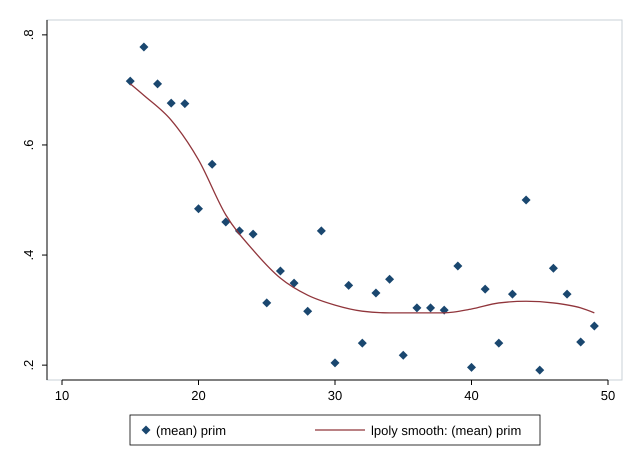 Image resolution: width=635 pixels, height=464 pixels. Describe the element at coordinates (446, 430) in the screenshot. I see `legend-label: lpoly smooth: (mean) prim` at that location.